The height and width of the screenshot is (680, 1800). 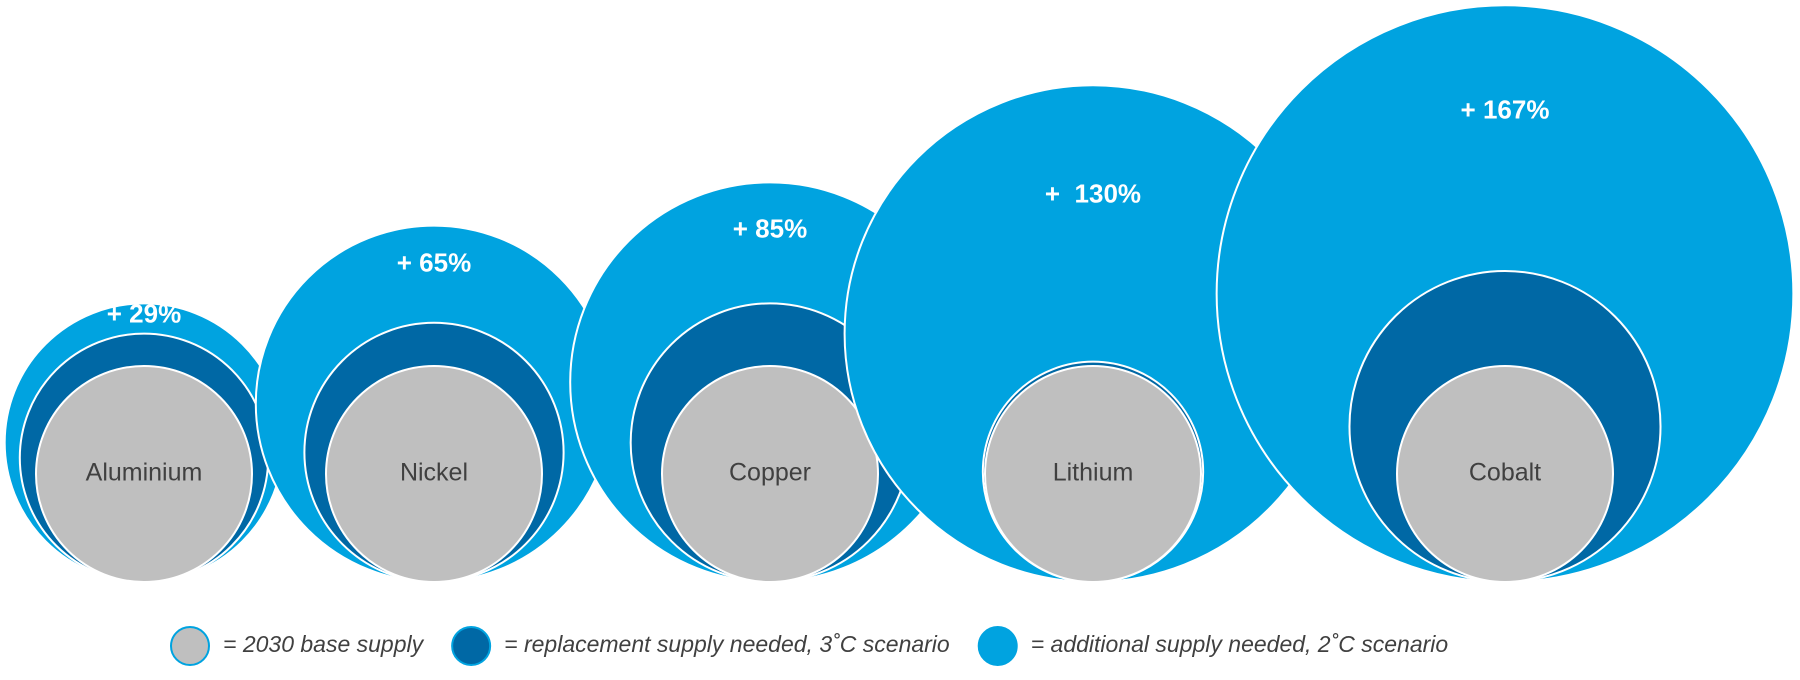 I want to click on category-label: Cobalt, so click(x=1505, y=473).